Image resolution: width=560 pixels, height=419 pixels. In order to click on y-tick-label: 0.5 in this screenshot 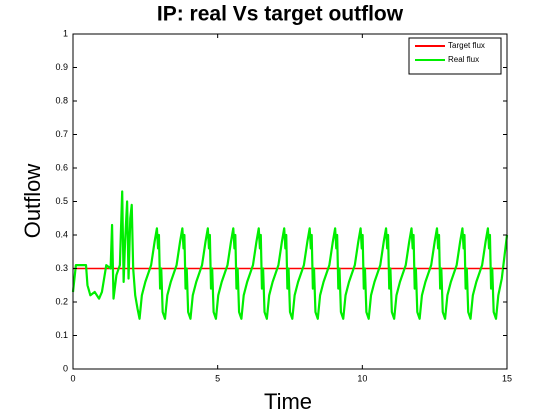, I will do `click(61, 201)`.